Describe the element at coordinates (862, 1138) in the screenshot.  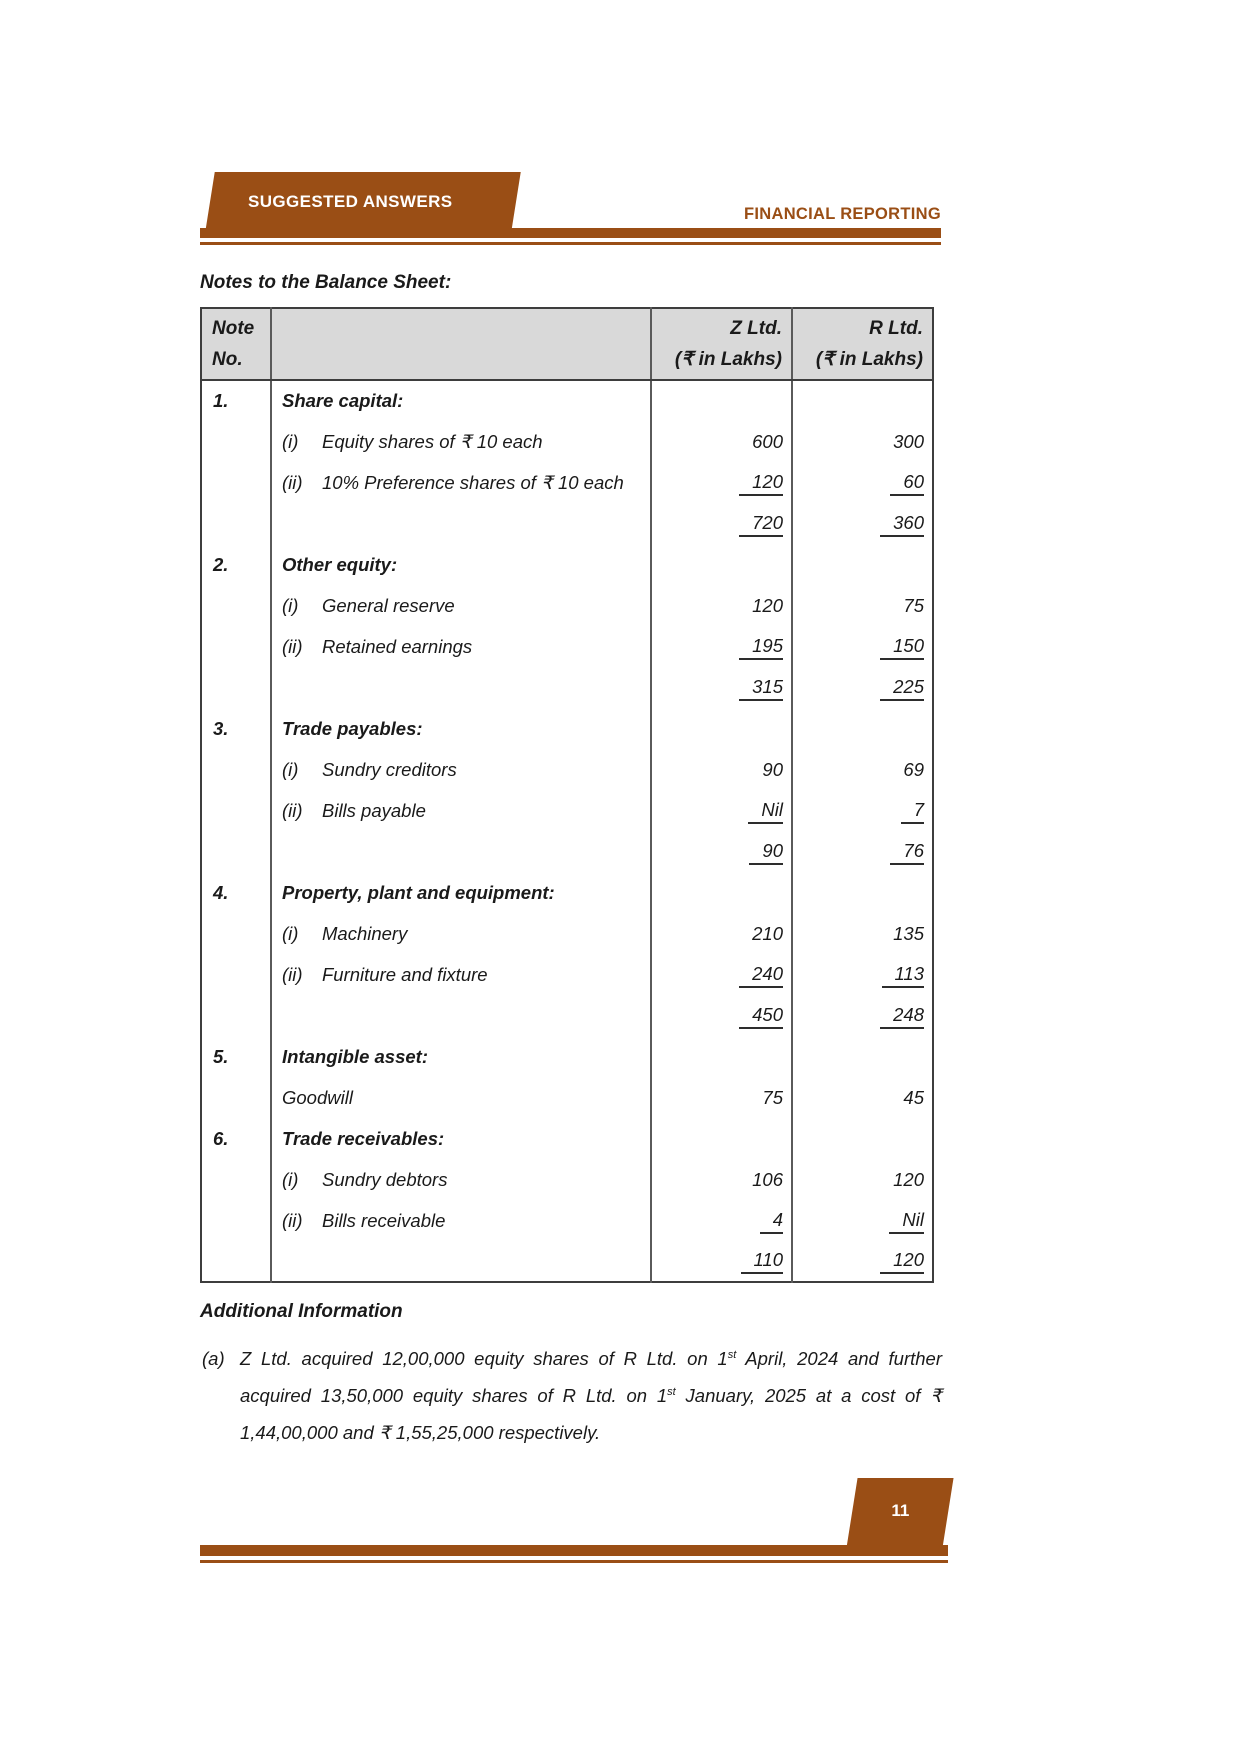
I see `r-ltd-value-cell` at that location.